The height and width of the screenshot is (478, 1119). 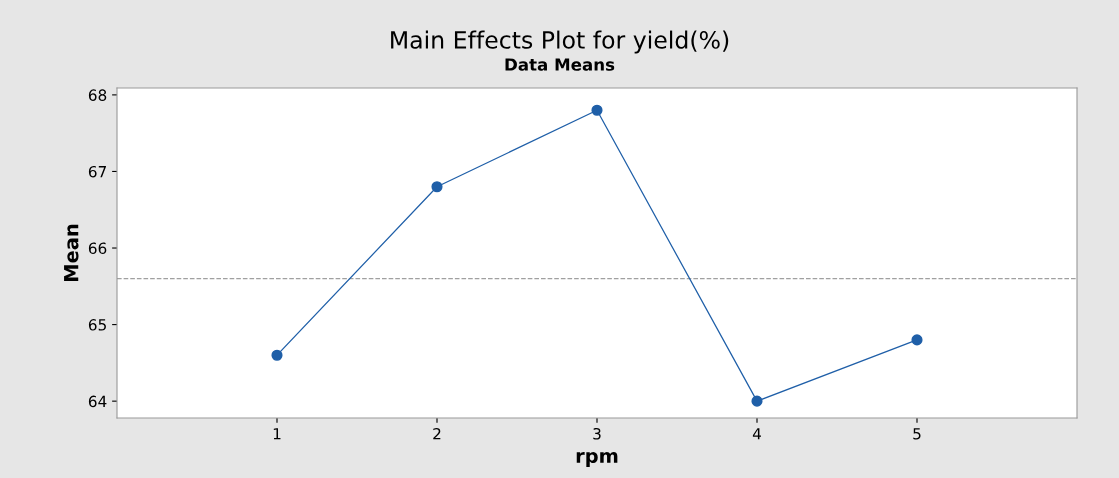 I want to click on y-tick-label: 66, so click(x=97, y=248).